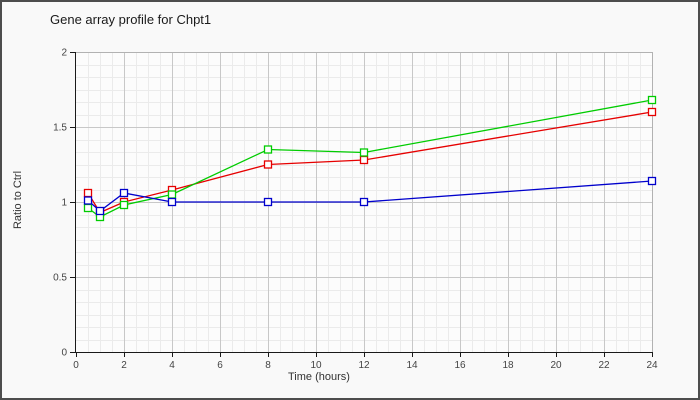 The image size is (700, 400). I want to click on x-tick-label: 12, so click(364, 365).